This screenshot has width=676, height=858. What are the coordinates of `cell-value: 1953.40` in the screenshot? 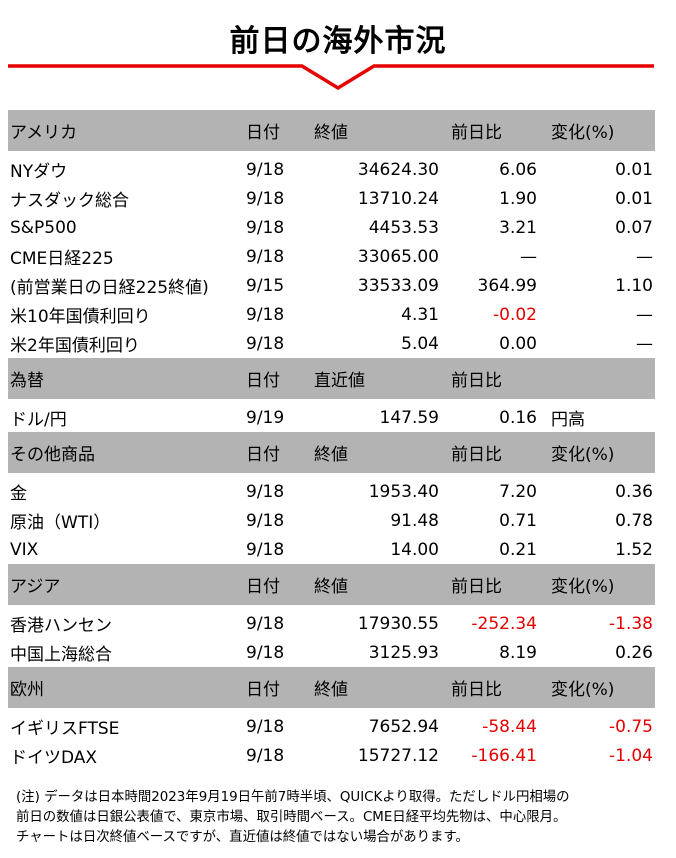 It's located at (403, 491).